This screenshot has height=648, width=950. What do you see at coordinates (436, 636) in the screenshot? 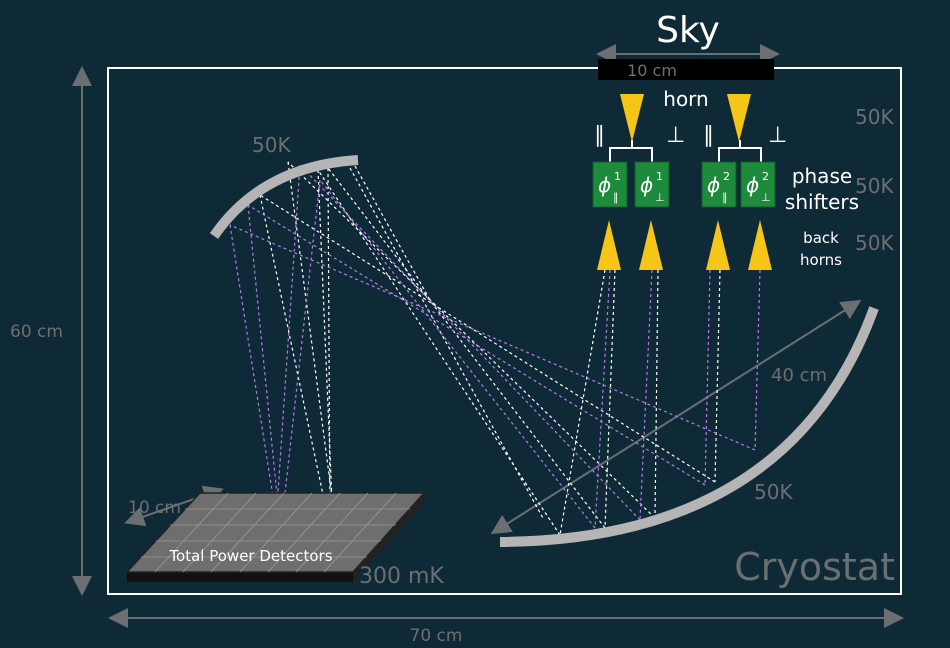
I see `width-label: 70 cm` at bounding box center [436, 636].